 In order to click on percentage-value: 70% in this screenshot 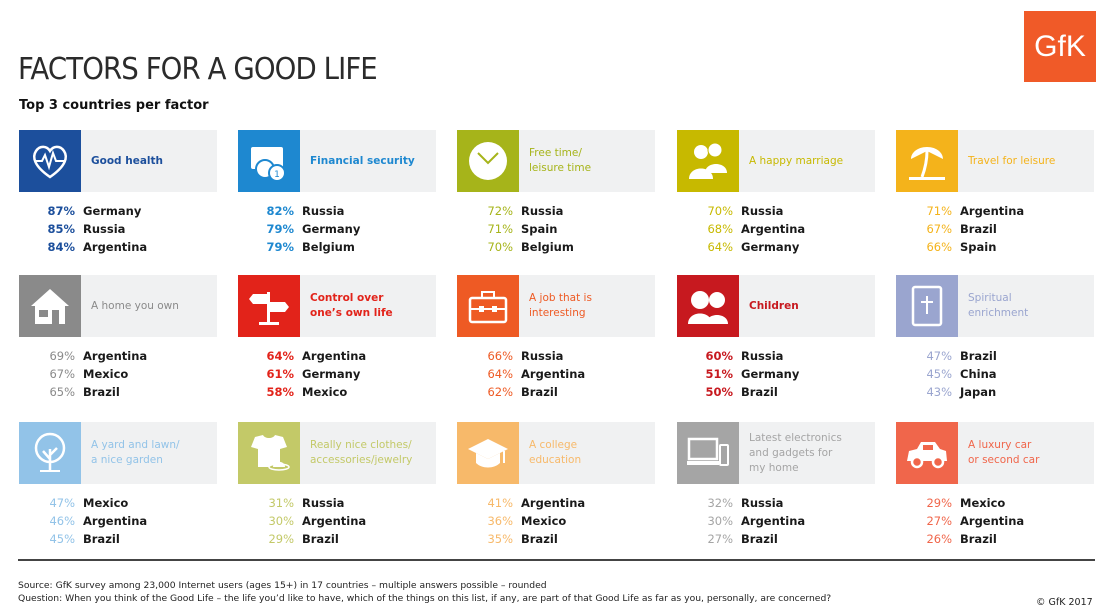, I will do `click(500, 247)`.